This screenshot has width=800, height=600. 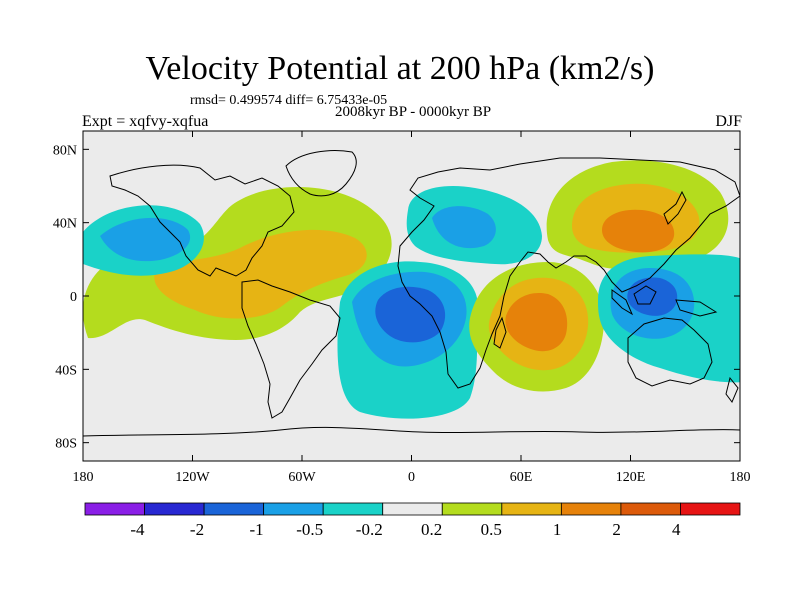 What do you see at coordinates (66, 370) in the screenshot?
I see `lat-tick-label: 40S` at bounding box center [66, 370].